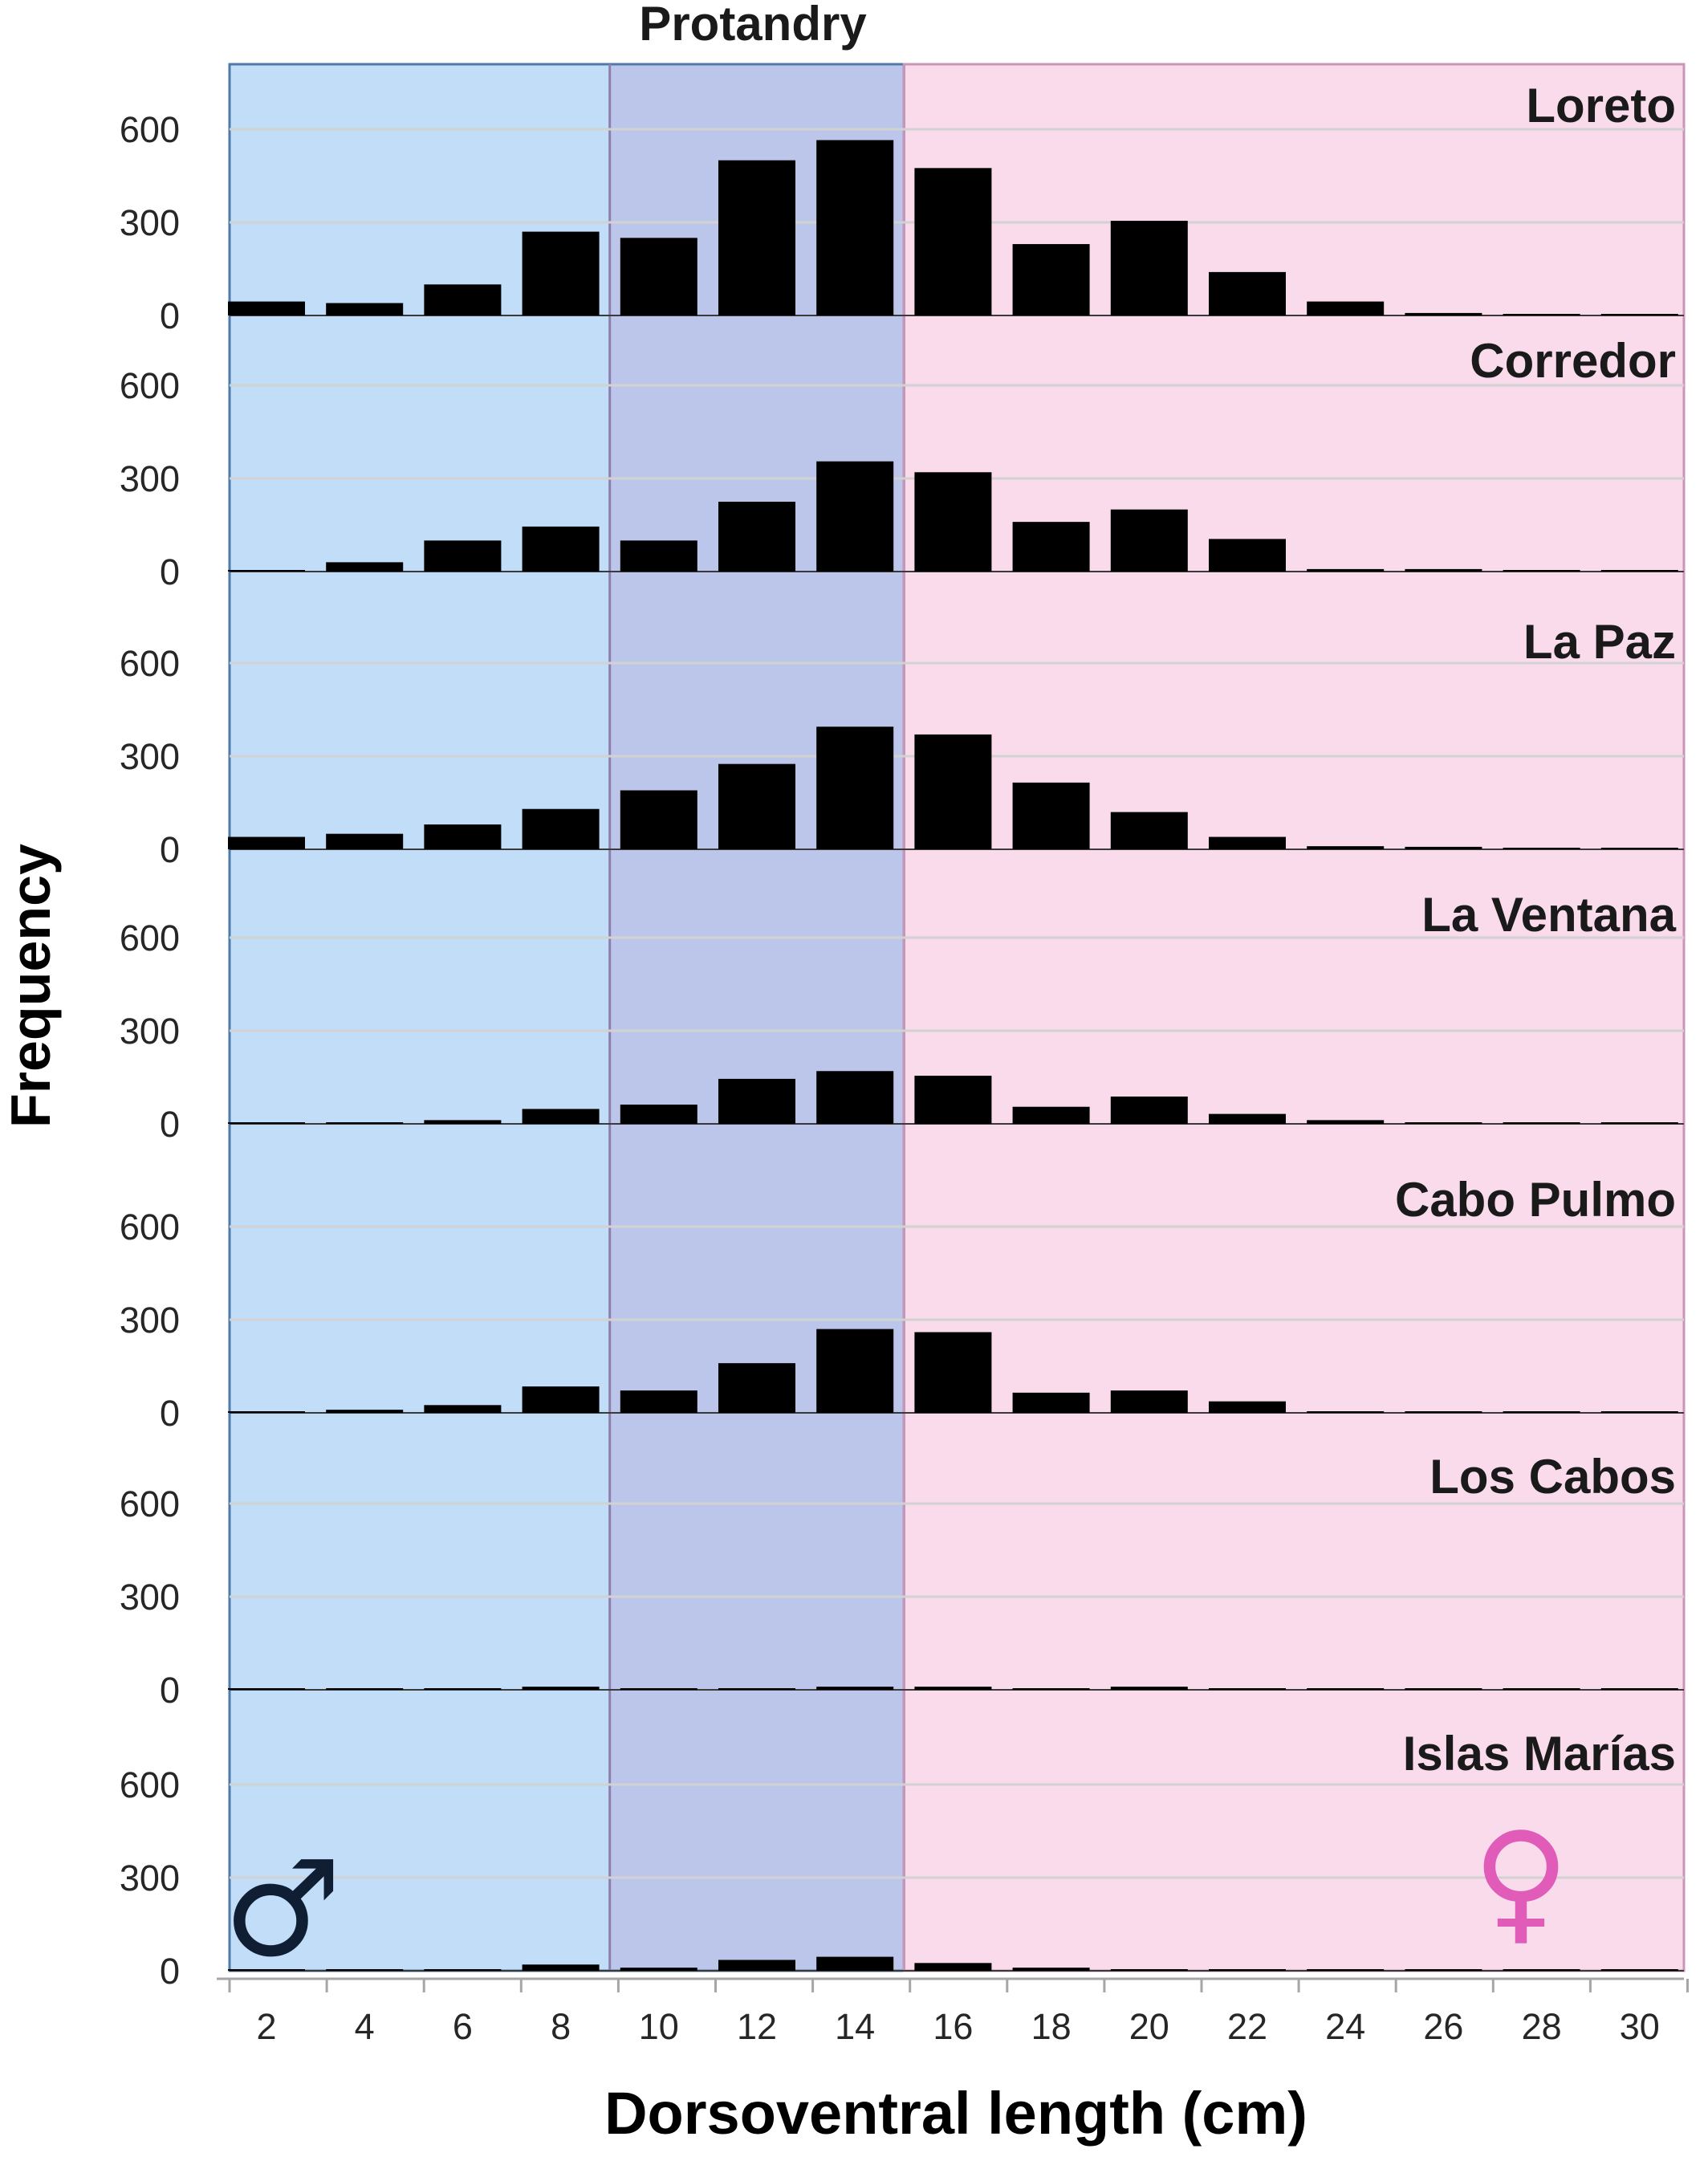  Describe the element at coordinates (1443, 2027) in the screenshot. I see `x-tick-label: 26` at that location.